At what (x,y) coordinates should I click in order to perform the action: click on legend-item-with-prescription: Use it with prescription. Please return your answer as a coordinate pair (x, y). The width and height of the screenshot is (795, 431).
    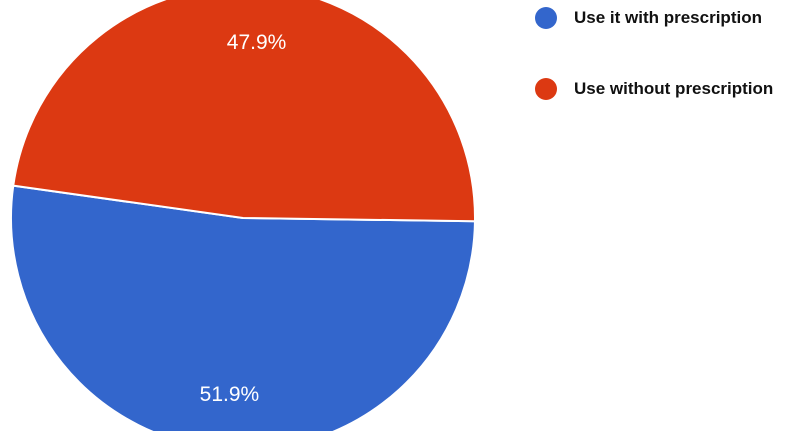
    Looking at the image, I should click on (654, 18).